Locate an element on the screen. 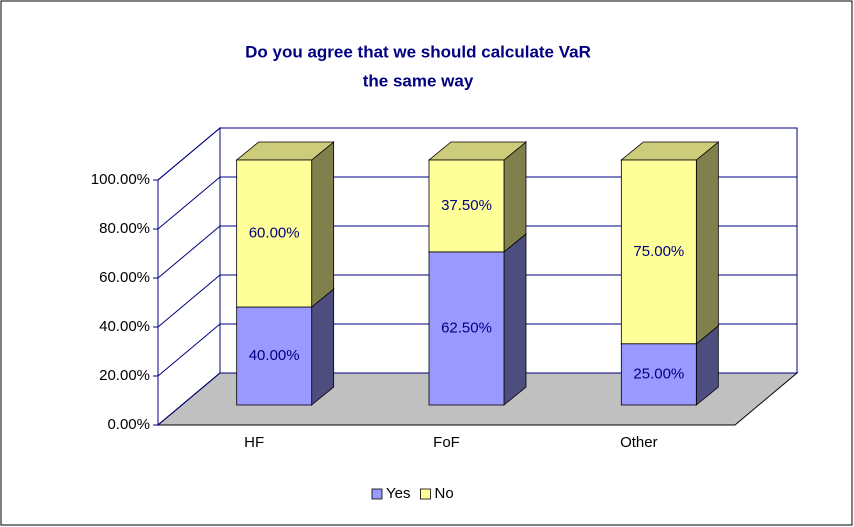 The width and height of the screenshot is (854, 527). legend-label: Yes is located at coordinates (398, 493).